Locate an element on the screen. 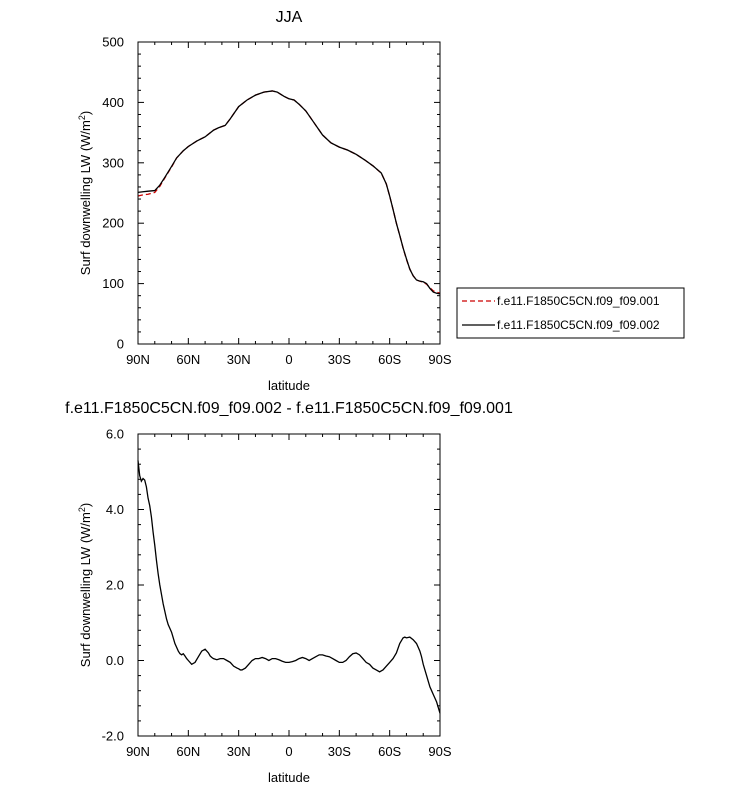 The image size is (733, 790). top-title: JJA is located at coordinates (289, 17).